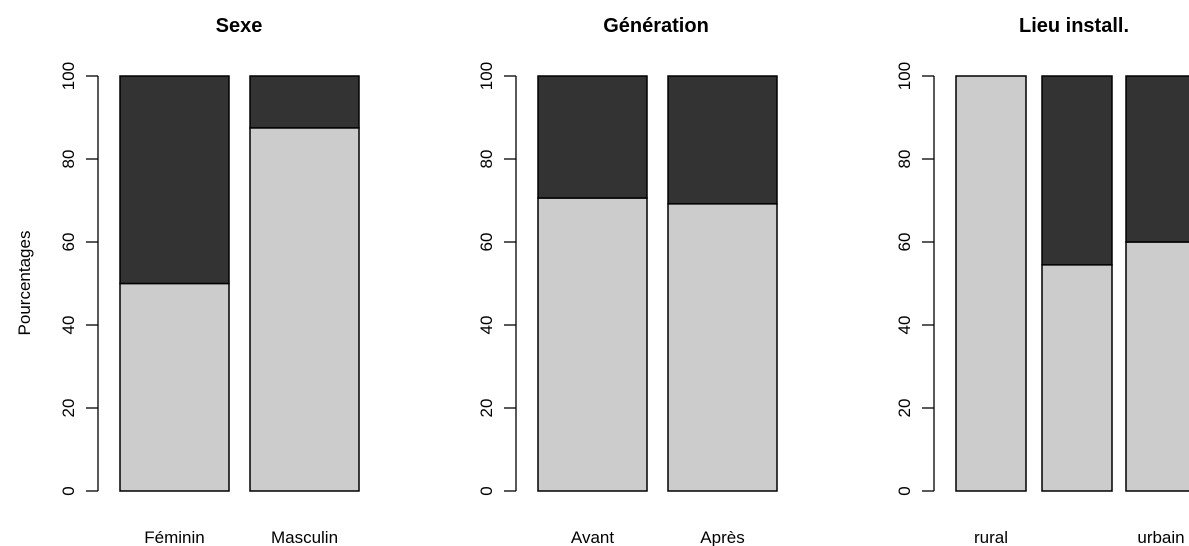 This screenshot has height=546, width=1189. What do you see at coordinates (174, 537) in the screenshot?
I see `category-label: Féminin` at bounding box center [174, 537].